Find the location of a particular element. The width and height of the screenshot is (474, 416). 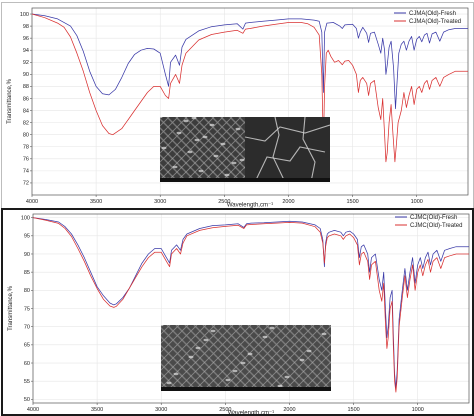

y-tick-label: 50 is located at coordinates (27, 400).